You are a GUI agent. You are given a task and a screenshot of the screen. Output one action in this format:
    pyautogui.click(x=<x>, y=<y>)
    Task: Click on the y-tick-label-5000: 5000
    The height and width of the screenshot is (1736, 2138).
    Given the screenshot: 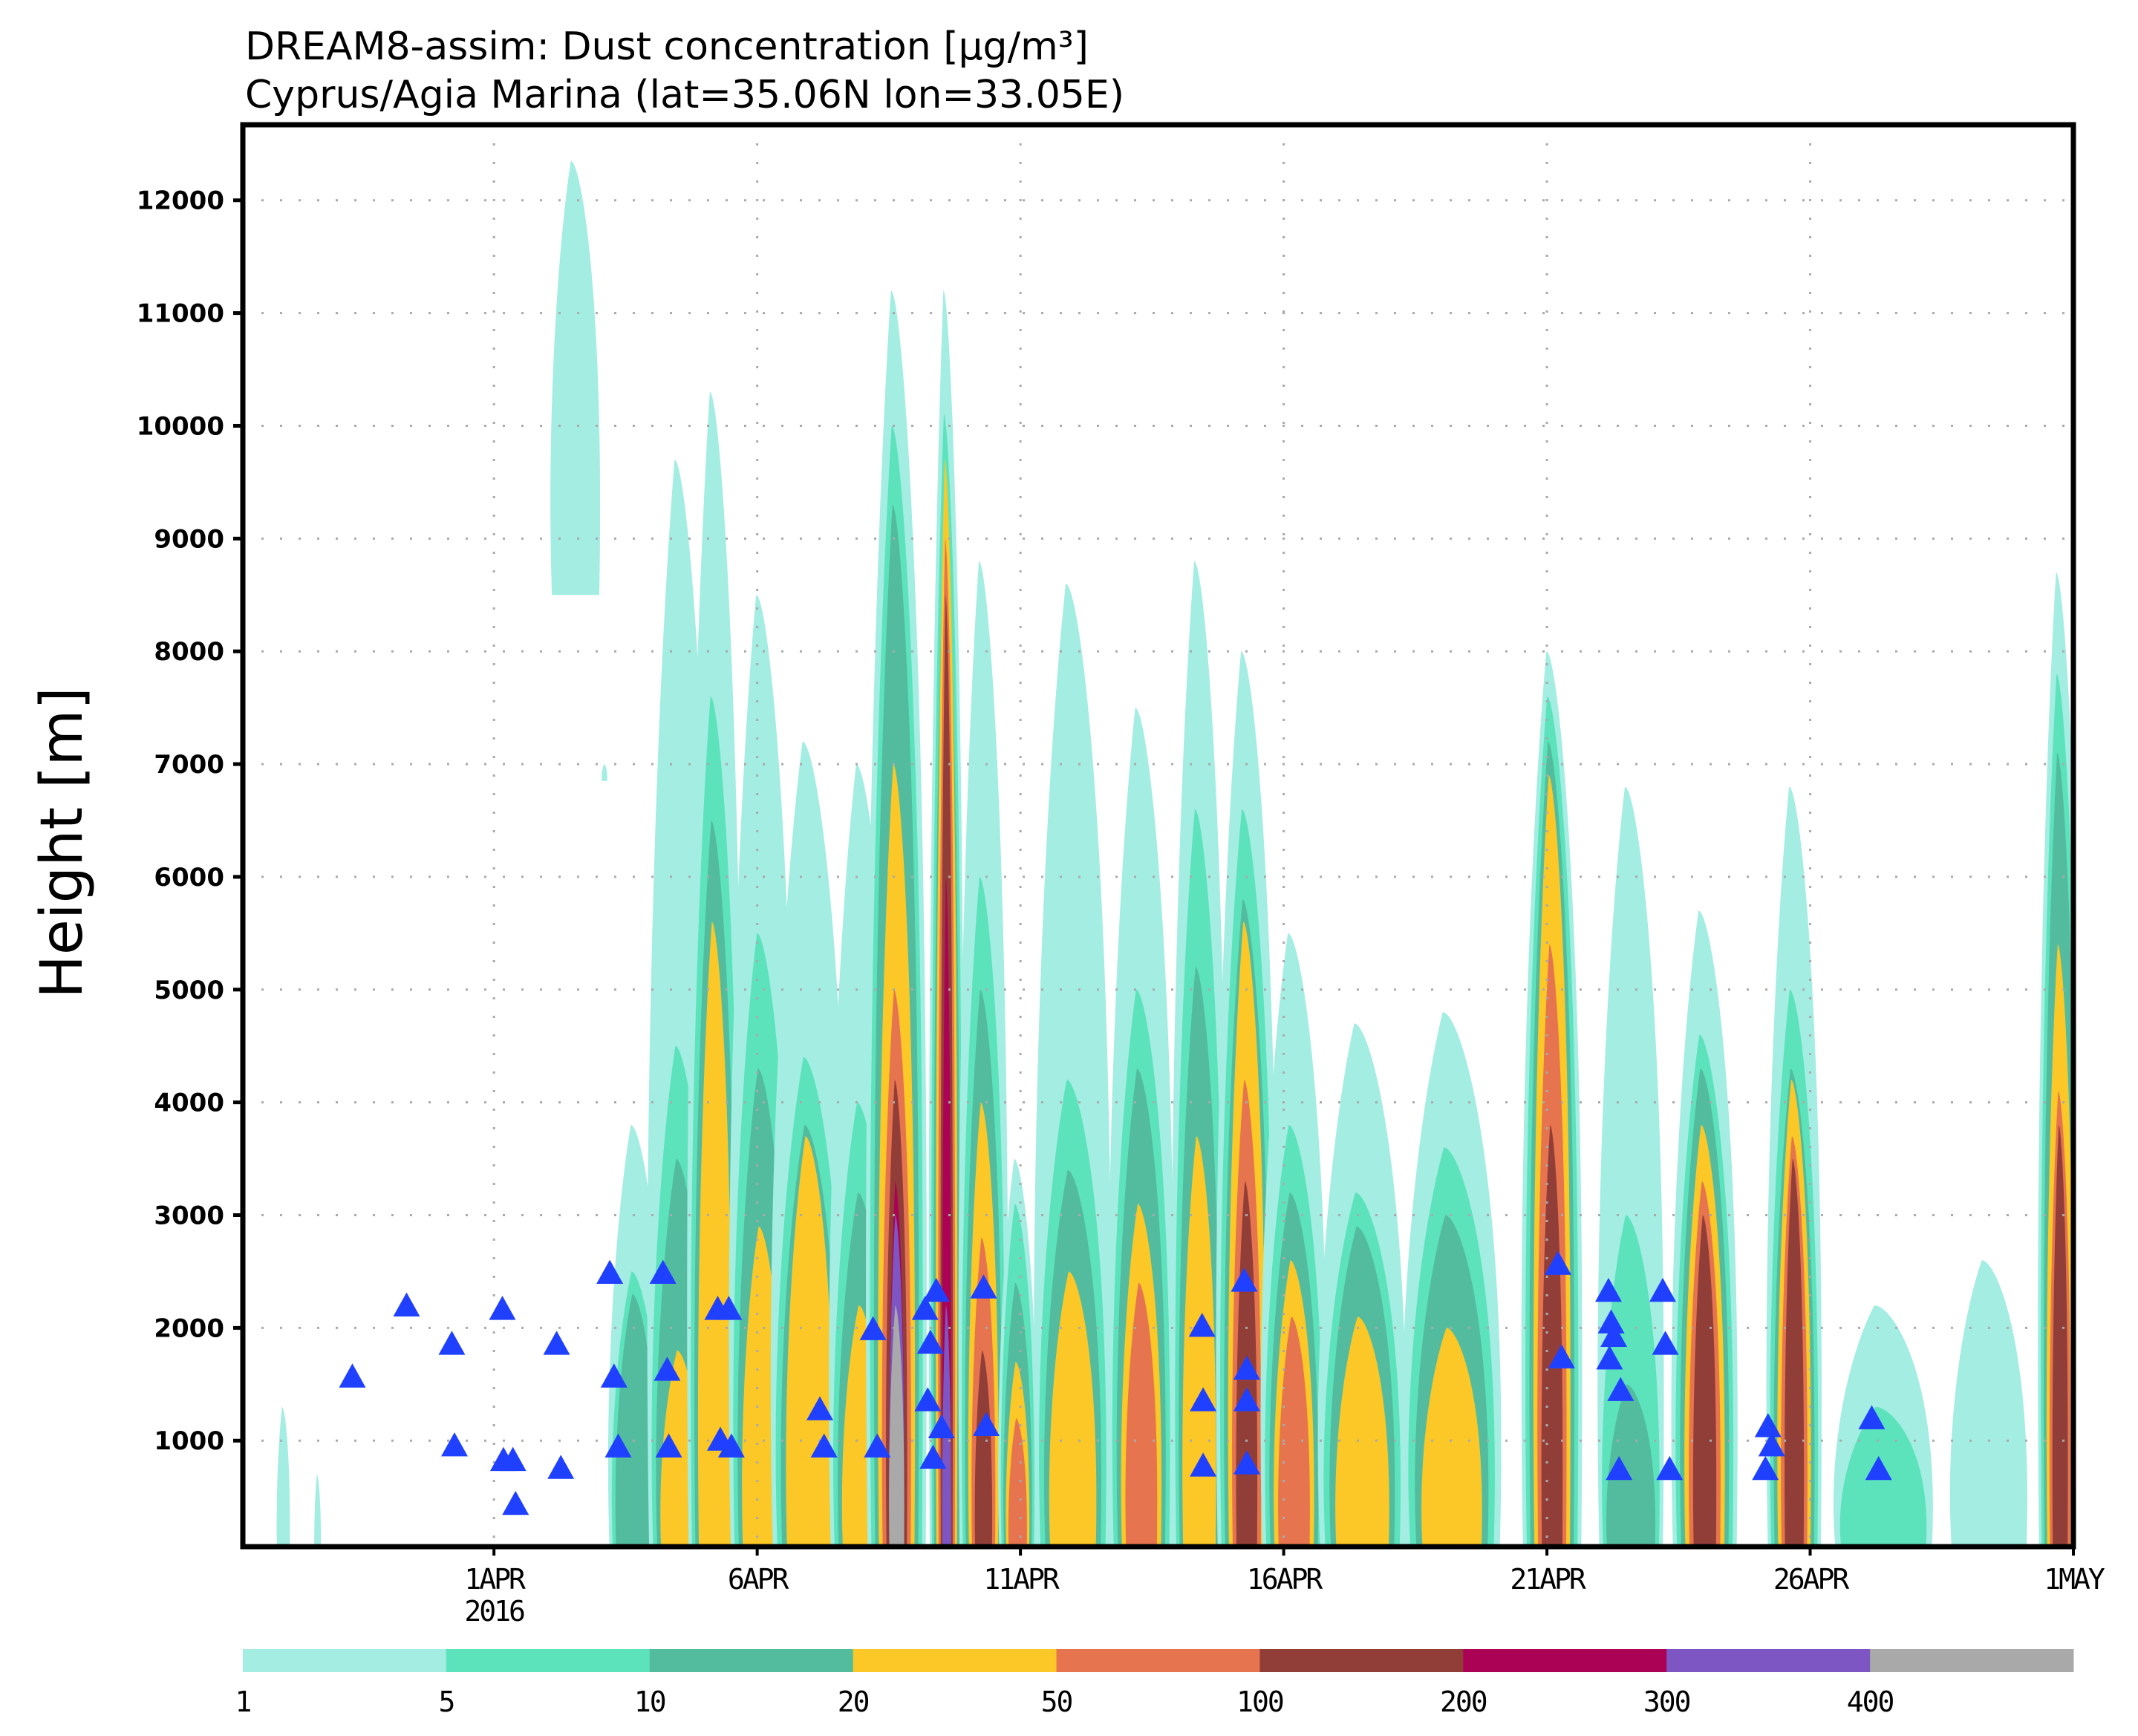 What is the action you would take?
    pyautogui.click(x=189, y=990)
    